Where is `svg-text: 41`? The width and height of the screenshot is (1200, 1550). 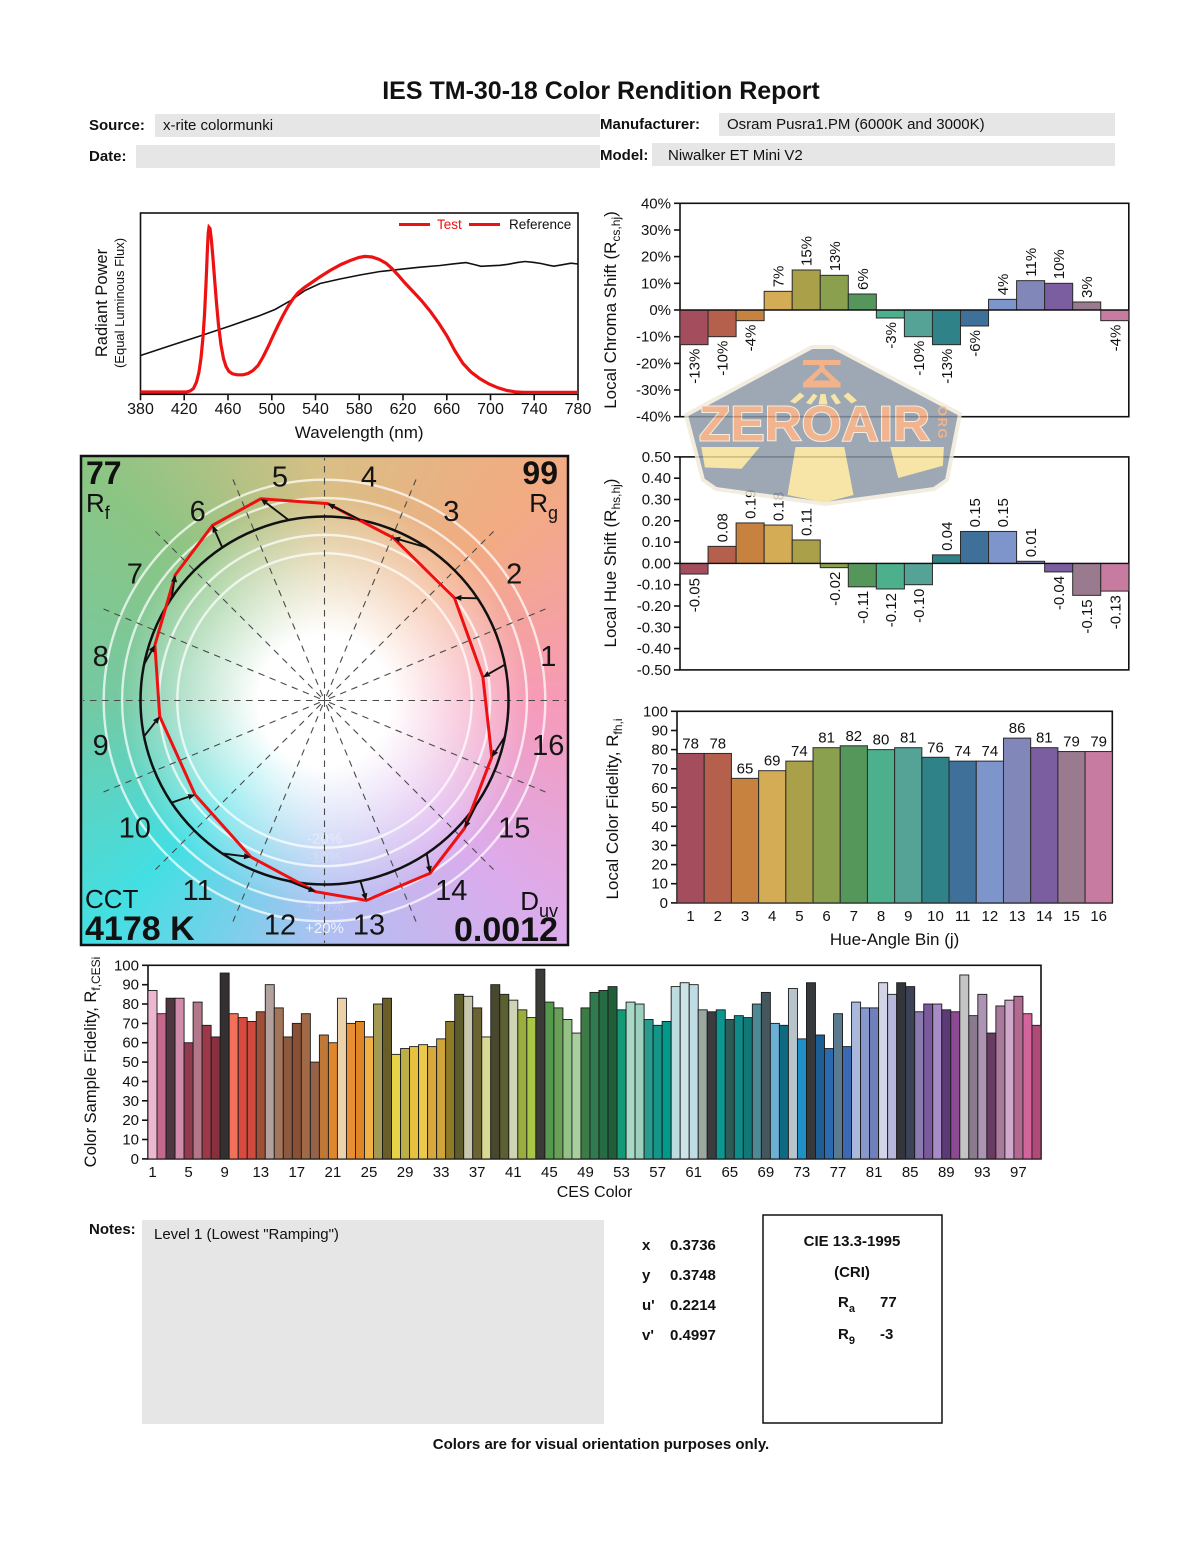
svg-text: 41 is located at coordinates (513, 1172).